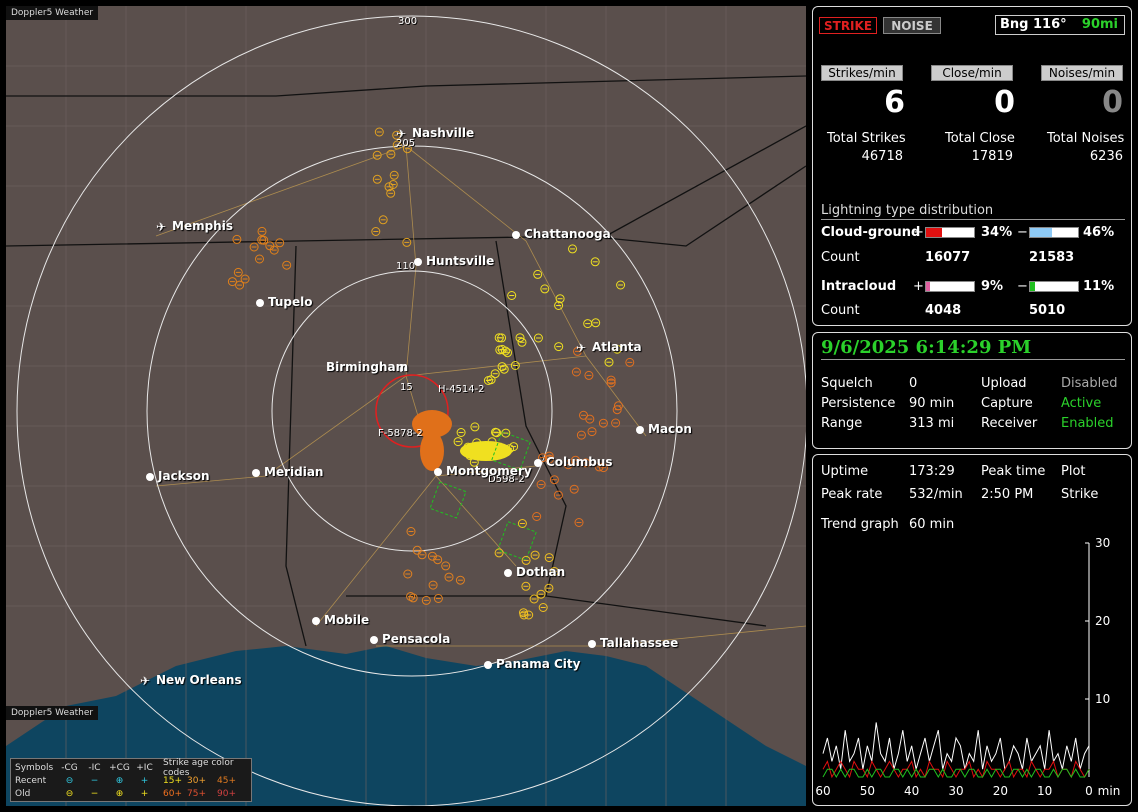 This screenshot has height=812, width=1138. Describe the element at coordinates (367, 367) in the screenshot. I see `city-label-birmingham: Birmingham` at that location.